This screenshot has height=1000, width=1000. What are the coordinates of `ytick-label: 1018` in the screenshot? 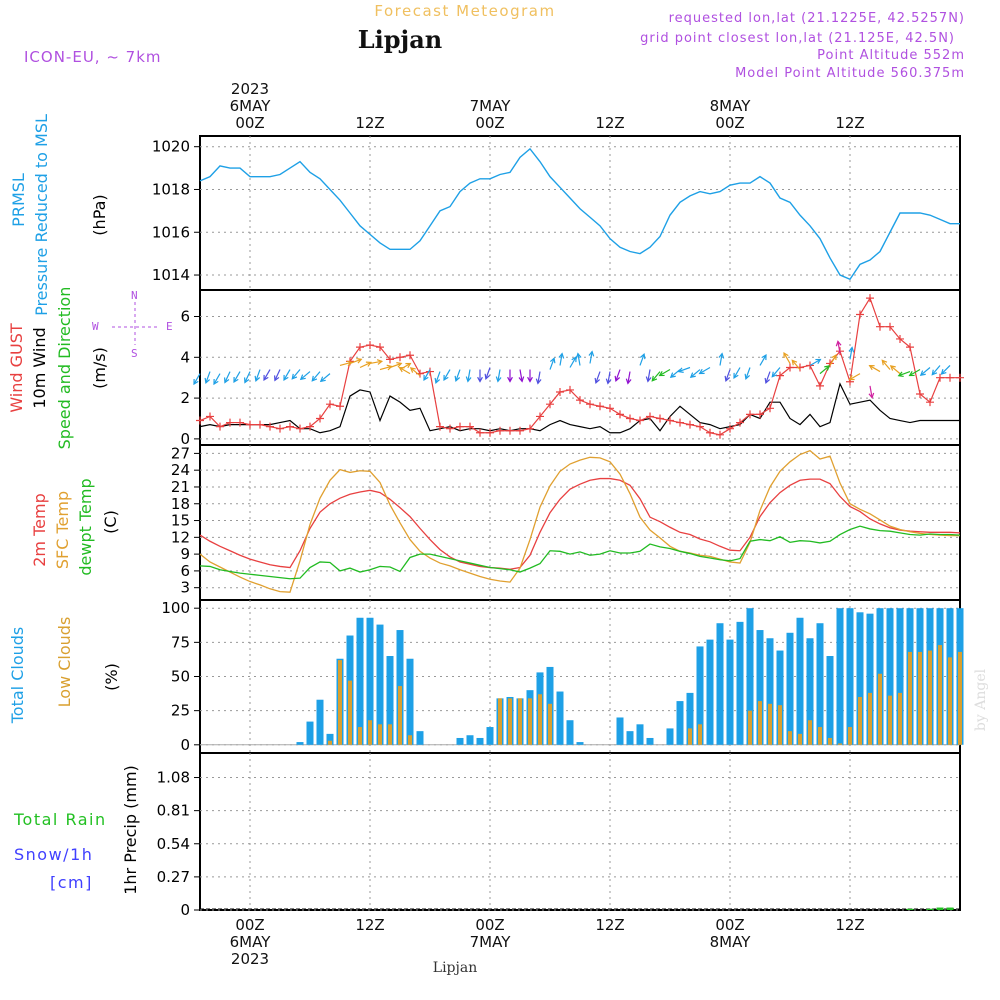 It's located at (171, 189).